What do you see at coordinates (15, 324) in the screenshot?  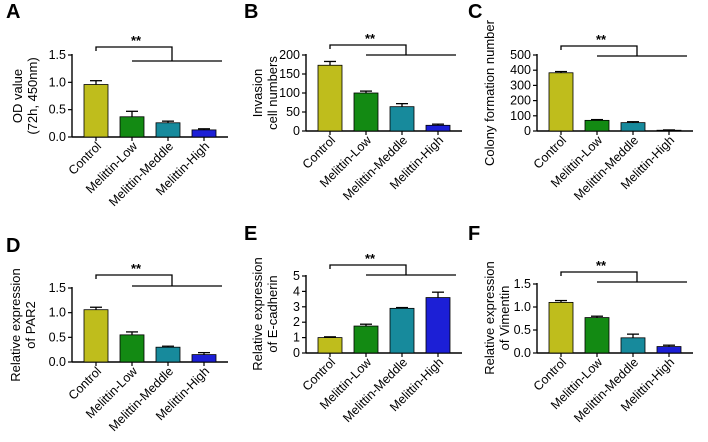 I see `panel-d-ylabel-line: Relative expression` at bounding box center [15, 324].